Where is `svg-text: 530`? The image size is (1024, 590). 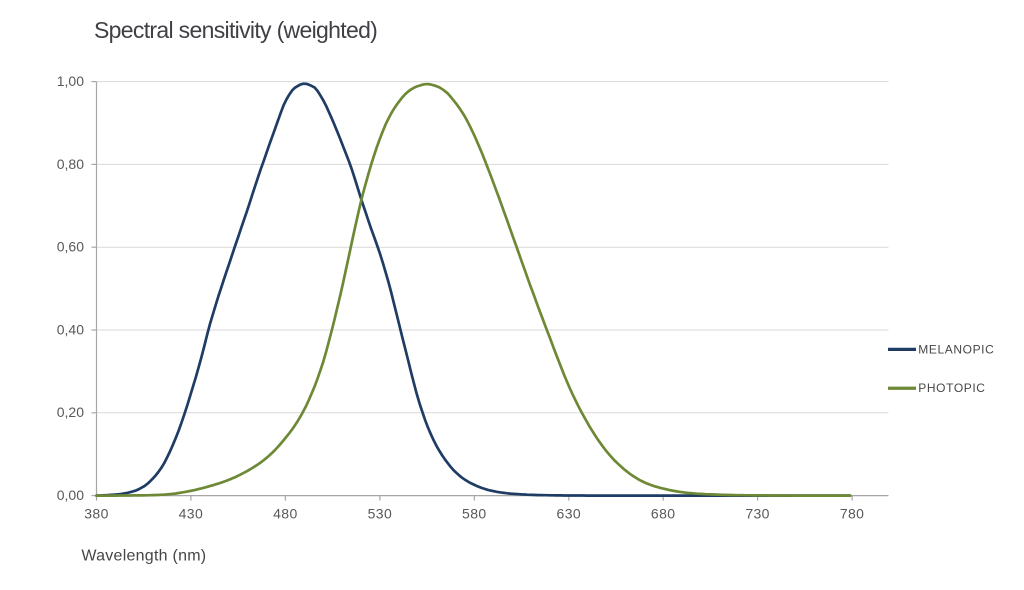 svg-text: 530 is located at coordinates (380, 513).